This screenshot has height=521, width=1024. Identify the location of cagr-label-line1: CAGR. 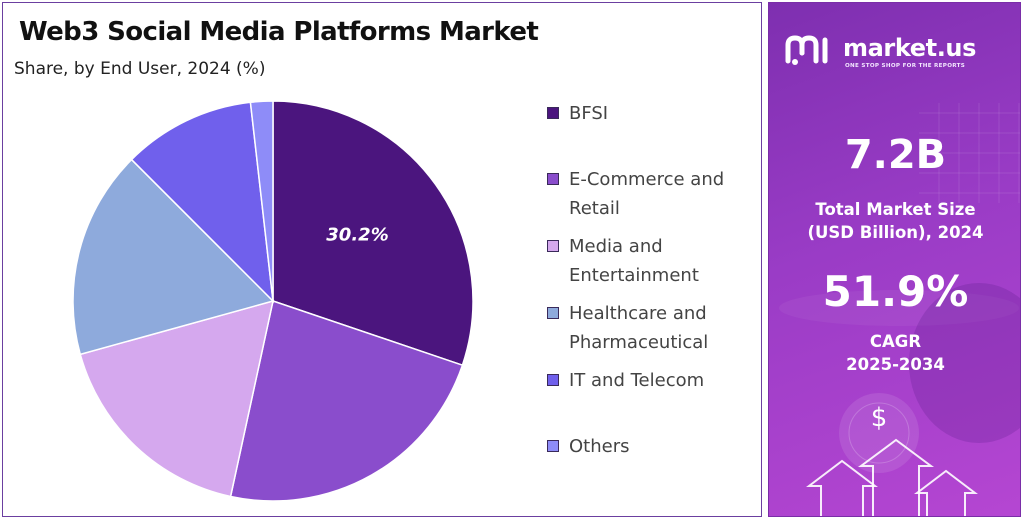
(895, 341).